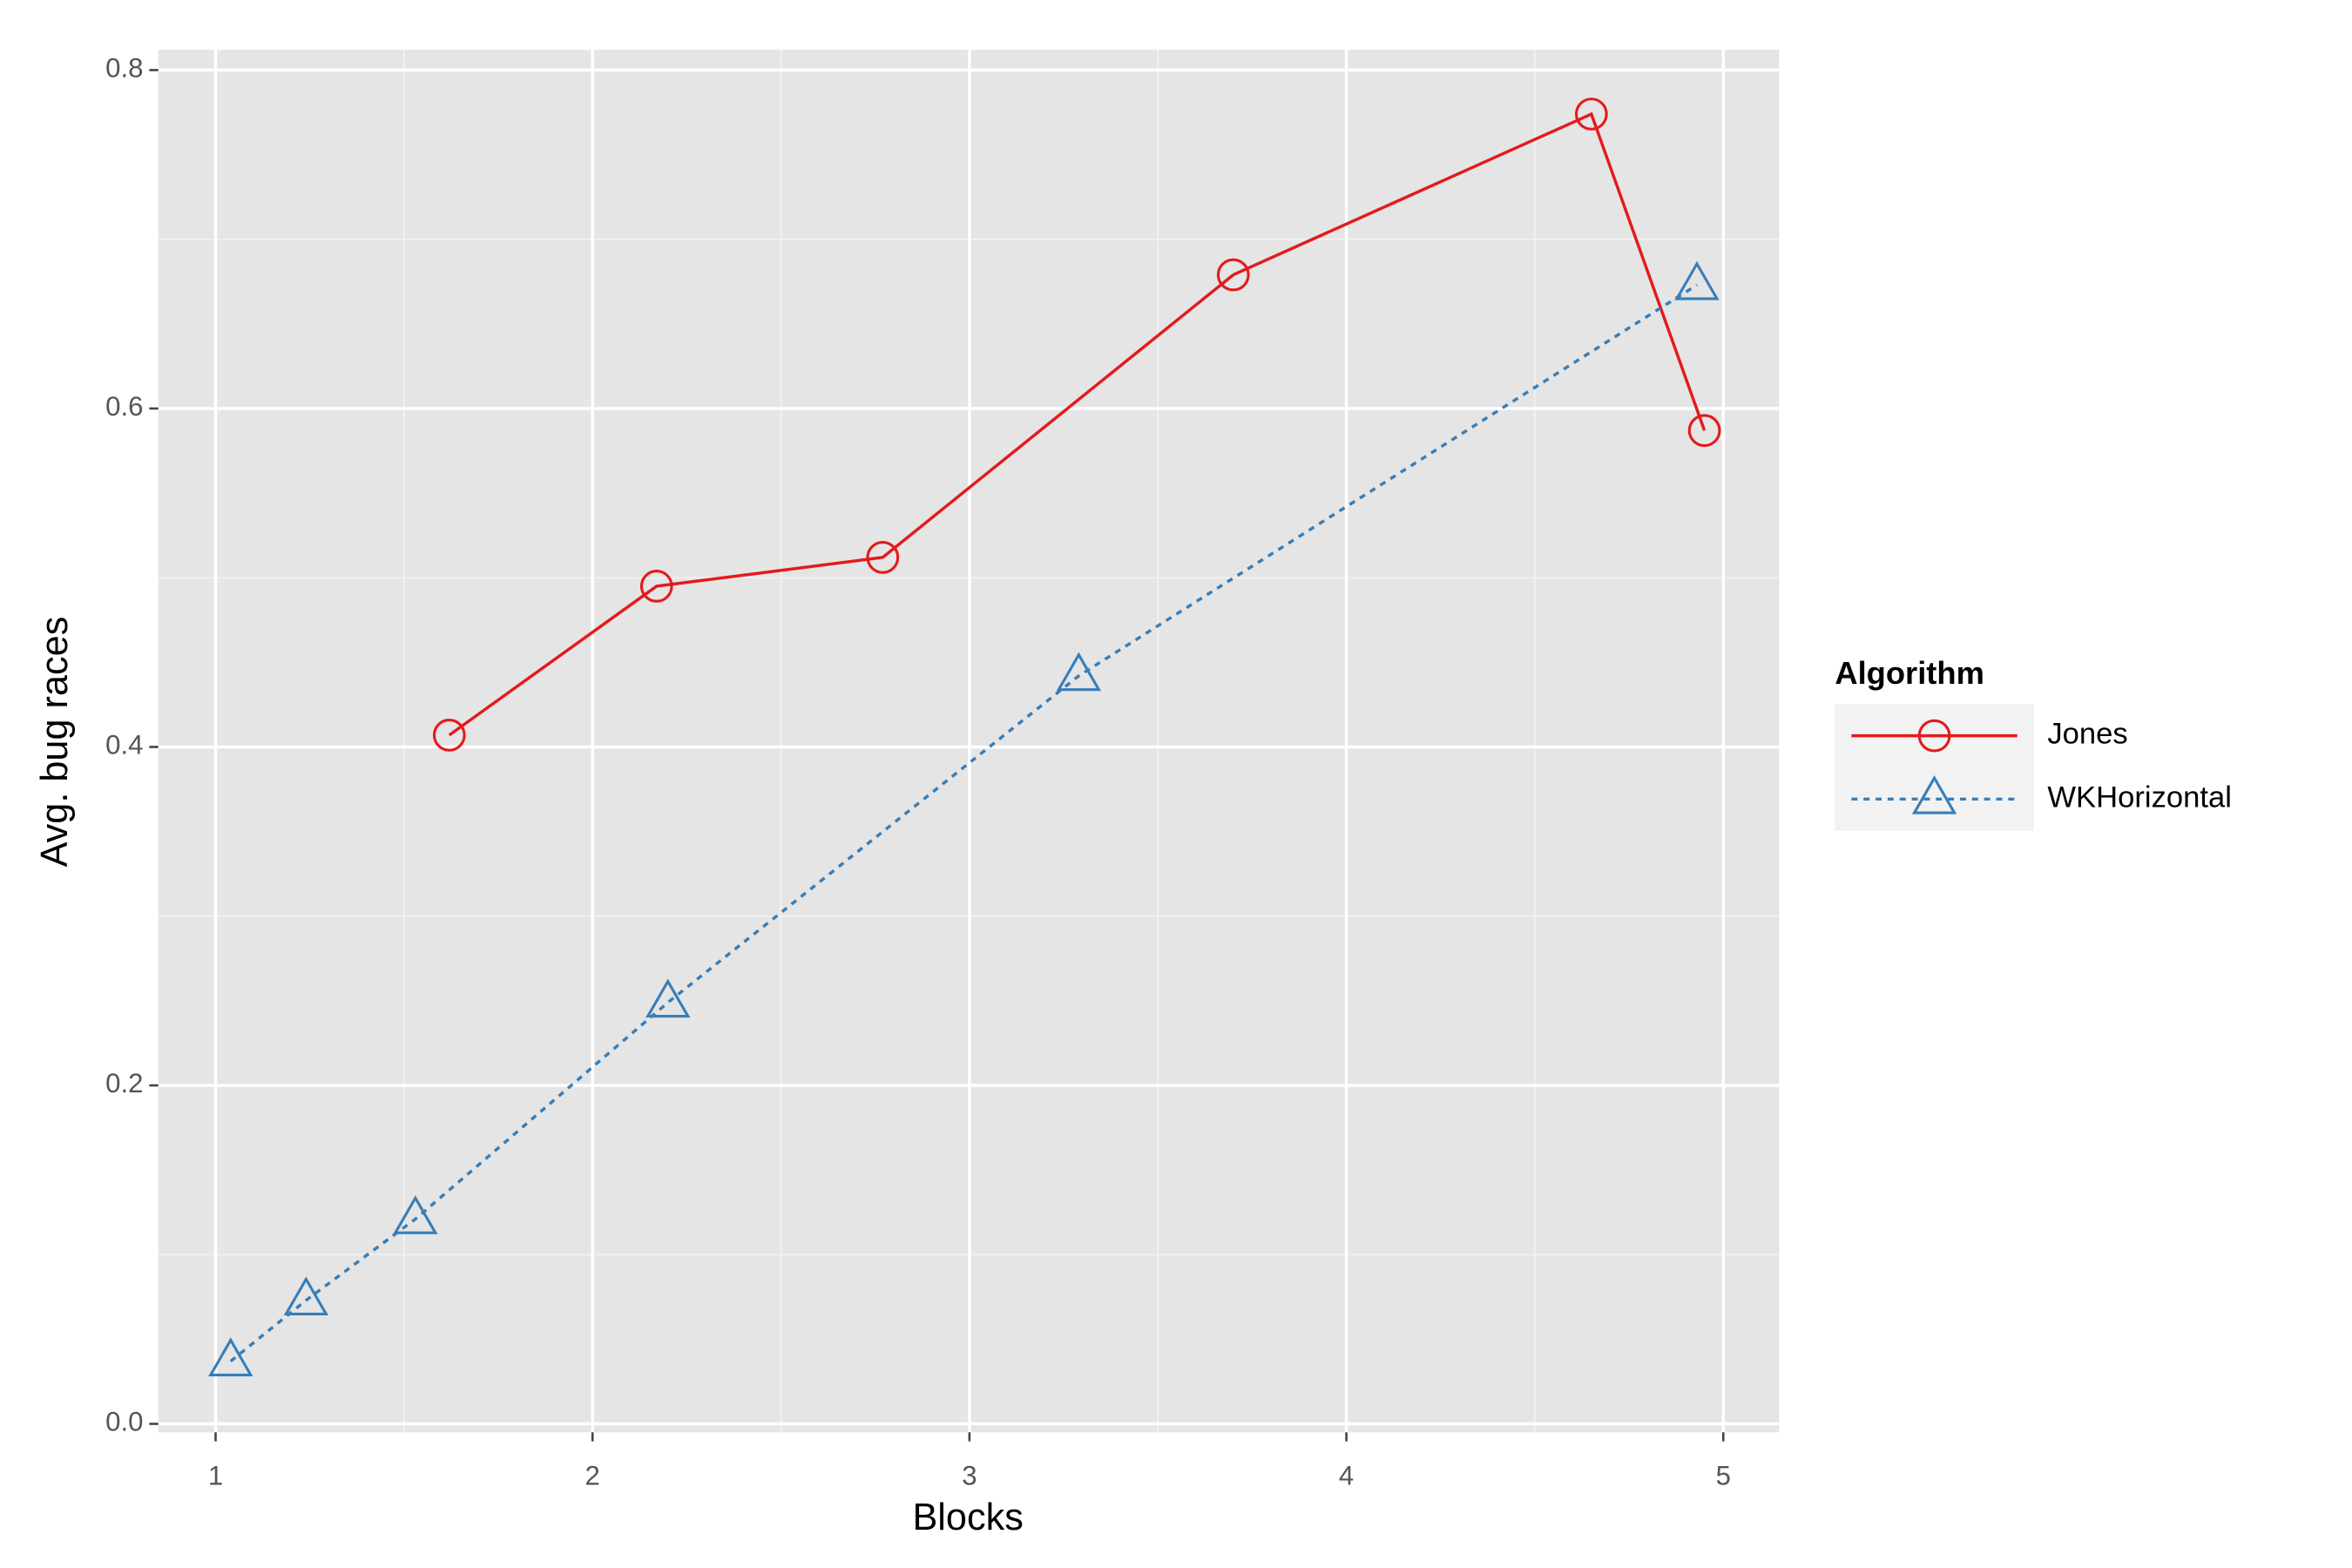 The width and height of the screenshot is (2352, 1568). Describe the element at coordinates (969, 1475) in the screenshot. I see `x-tick-label: 3` at that location.